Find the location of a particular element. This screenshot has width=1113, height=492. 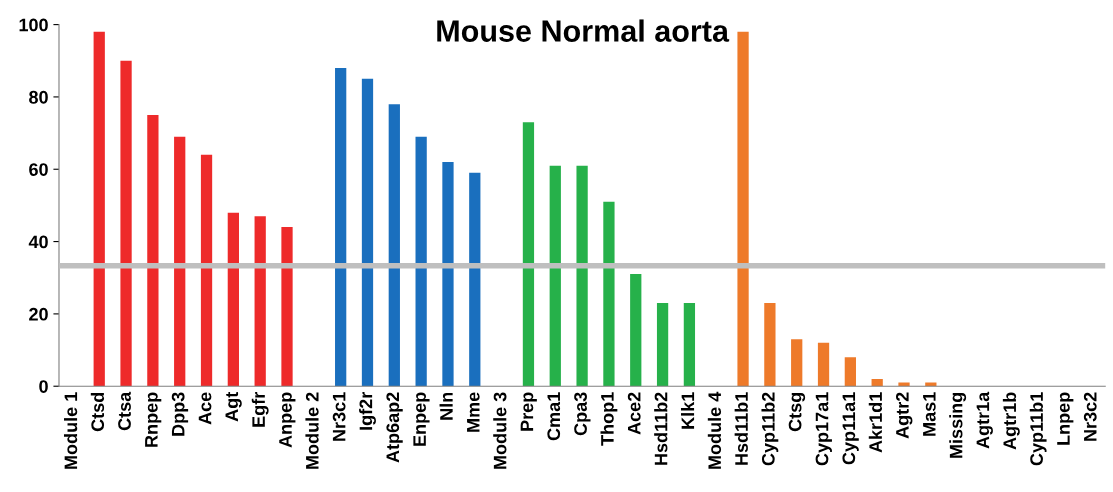

x-tick-label: Enpep is located at coordinates (421, 419).